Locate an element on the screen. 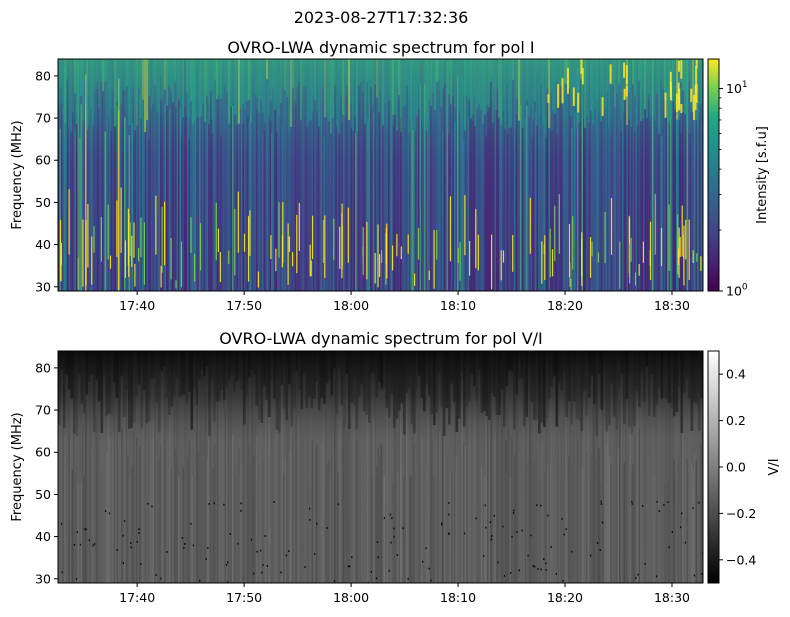 The width and height of the screenshot is (790, 617). heatmap-dots-pol-v-over-i is located at coordinates (381, 541).